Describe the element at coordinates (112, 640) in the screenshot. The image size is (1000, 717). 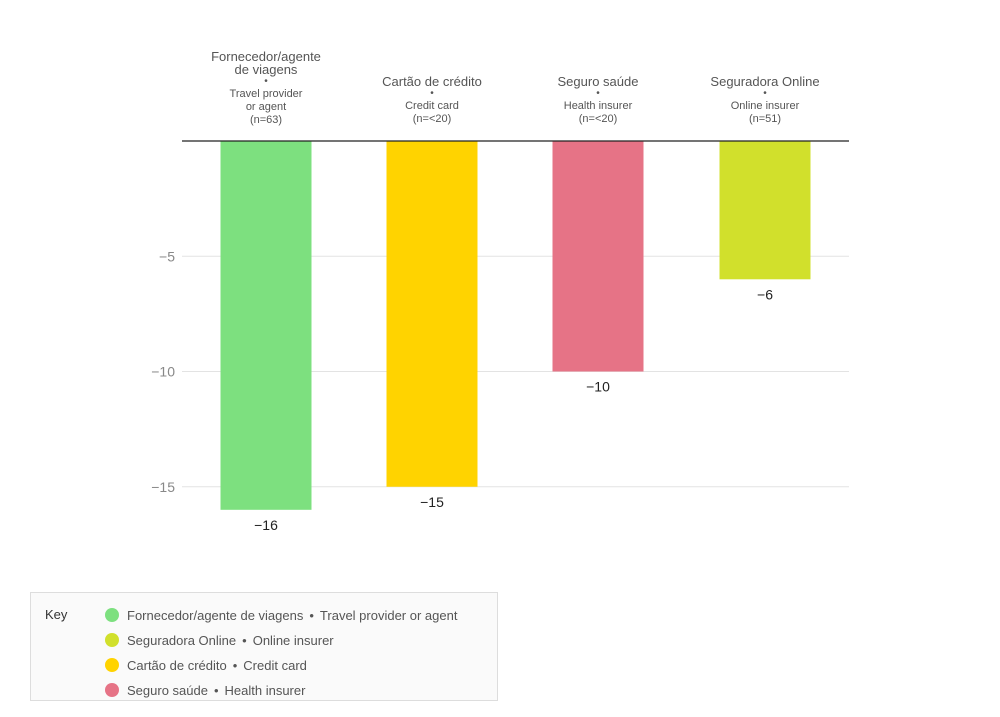
I see `legend-swatch-lime` at that location.